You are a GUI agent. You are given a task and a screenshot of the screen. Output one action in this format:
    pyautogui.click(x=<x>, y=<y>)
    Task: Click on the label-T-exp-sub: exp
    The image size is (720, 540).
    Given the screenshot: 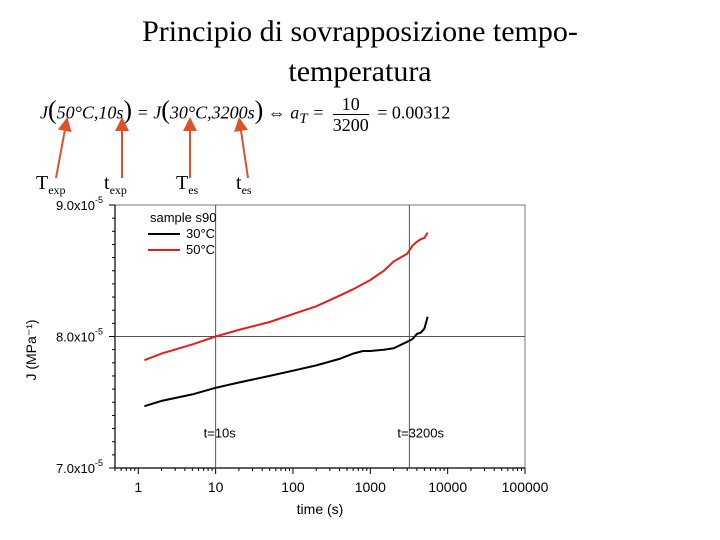 What is the action you would take?
    pyautogui.click(x=57, y=190)
    